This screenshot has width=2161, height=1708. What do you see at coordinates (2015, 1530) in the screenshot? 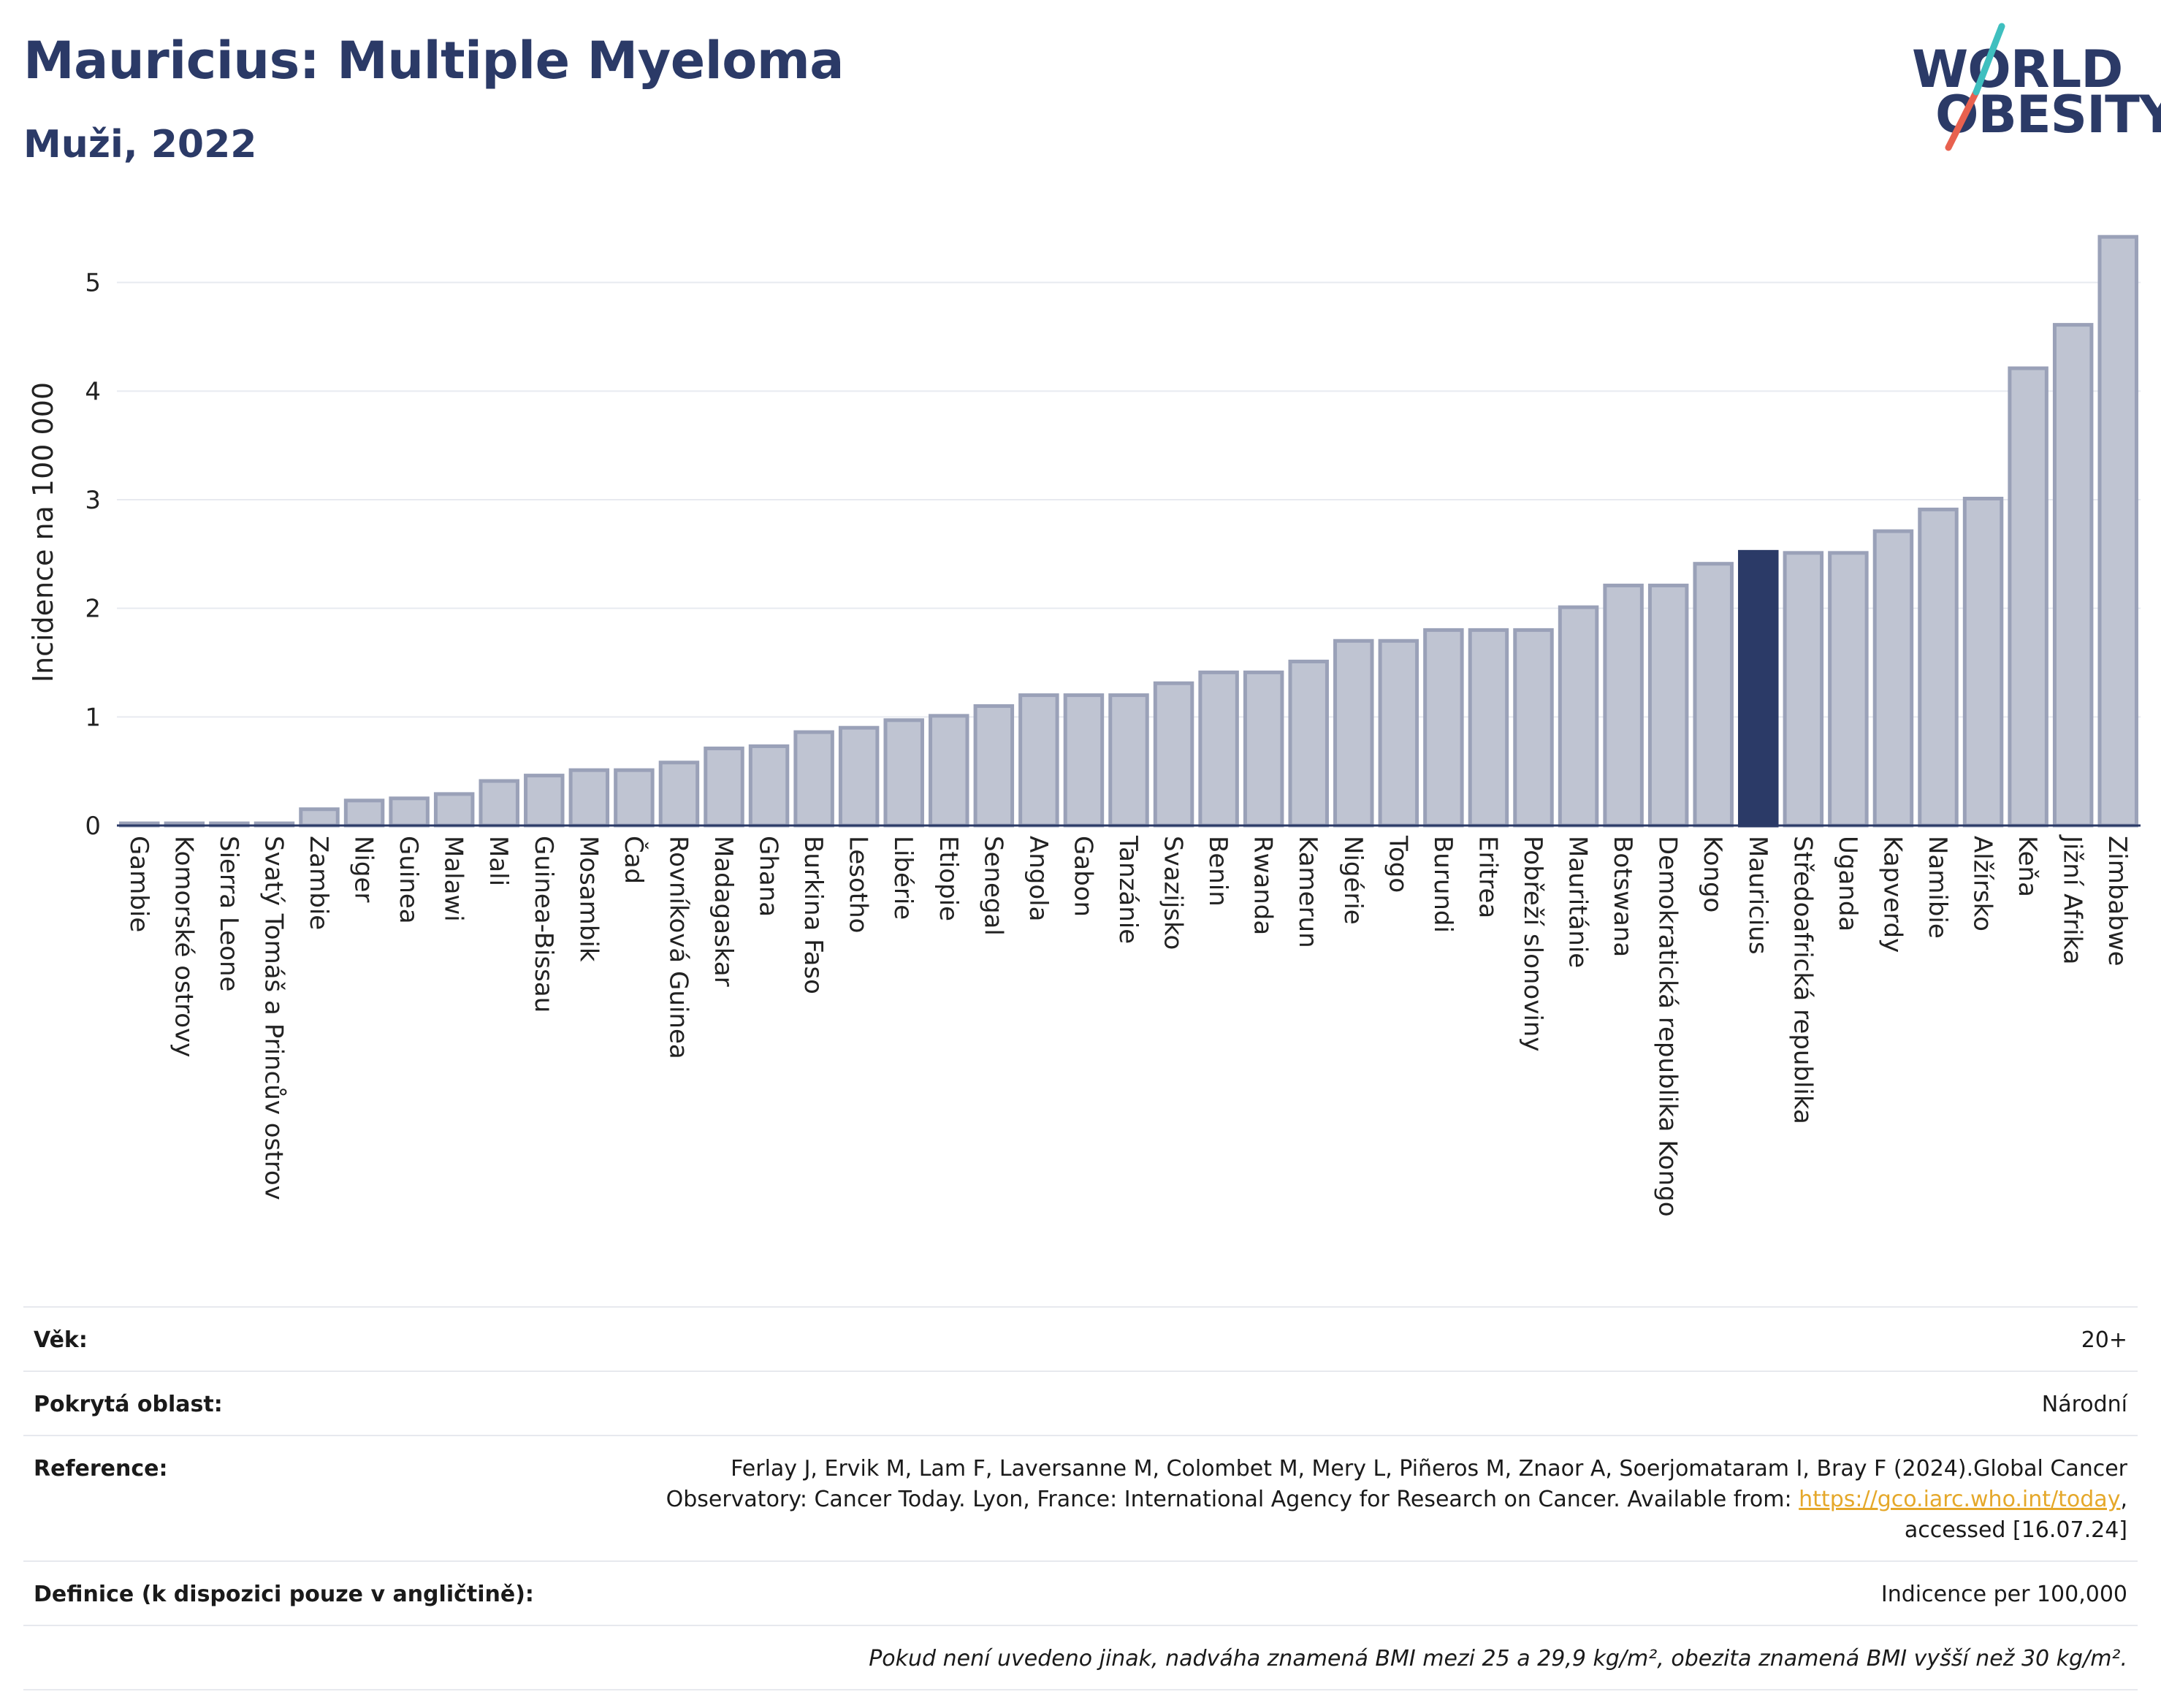
I see `reference-line-3: accessed [16.07.24]` at bounding box center [2015, 1530].